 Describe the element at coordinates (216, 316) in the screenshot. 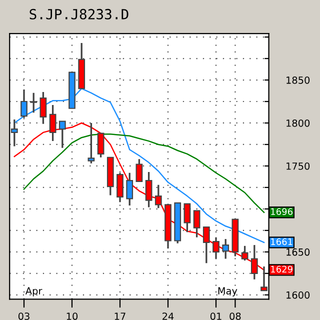

I see `x-tick-label: 01` at that location.